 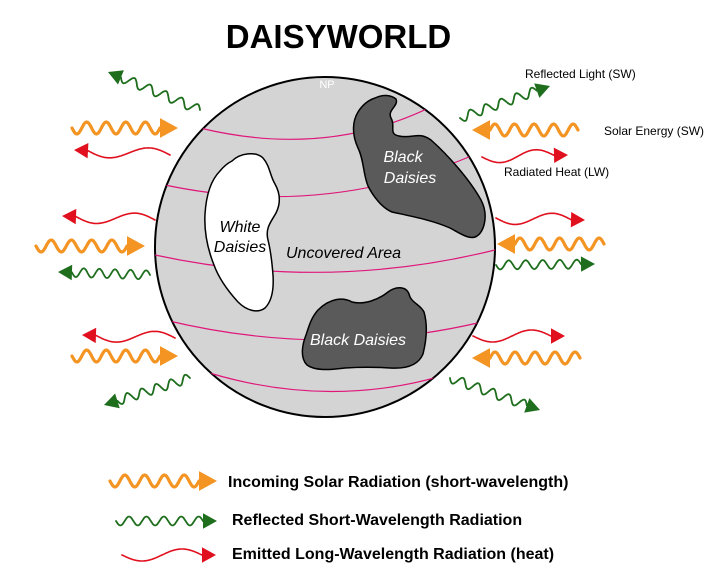 What do you see at coordinates (240, 247) in the screenshot?
I see `white-daisies-label-line2: Daisies` at bounding box center [240, 247].